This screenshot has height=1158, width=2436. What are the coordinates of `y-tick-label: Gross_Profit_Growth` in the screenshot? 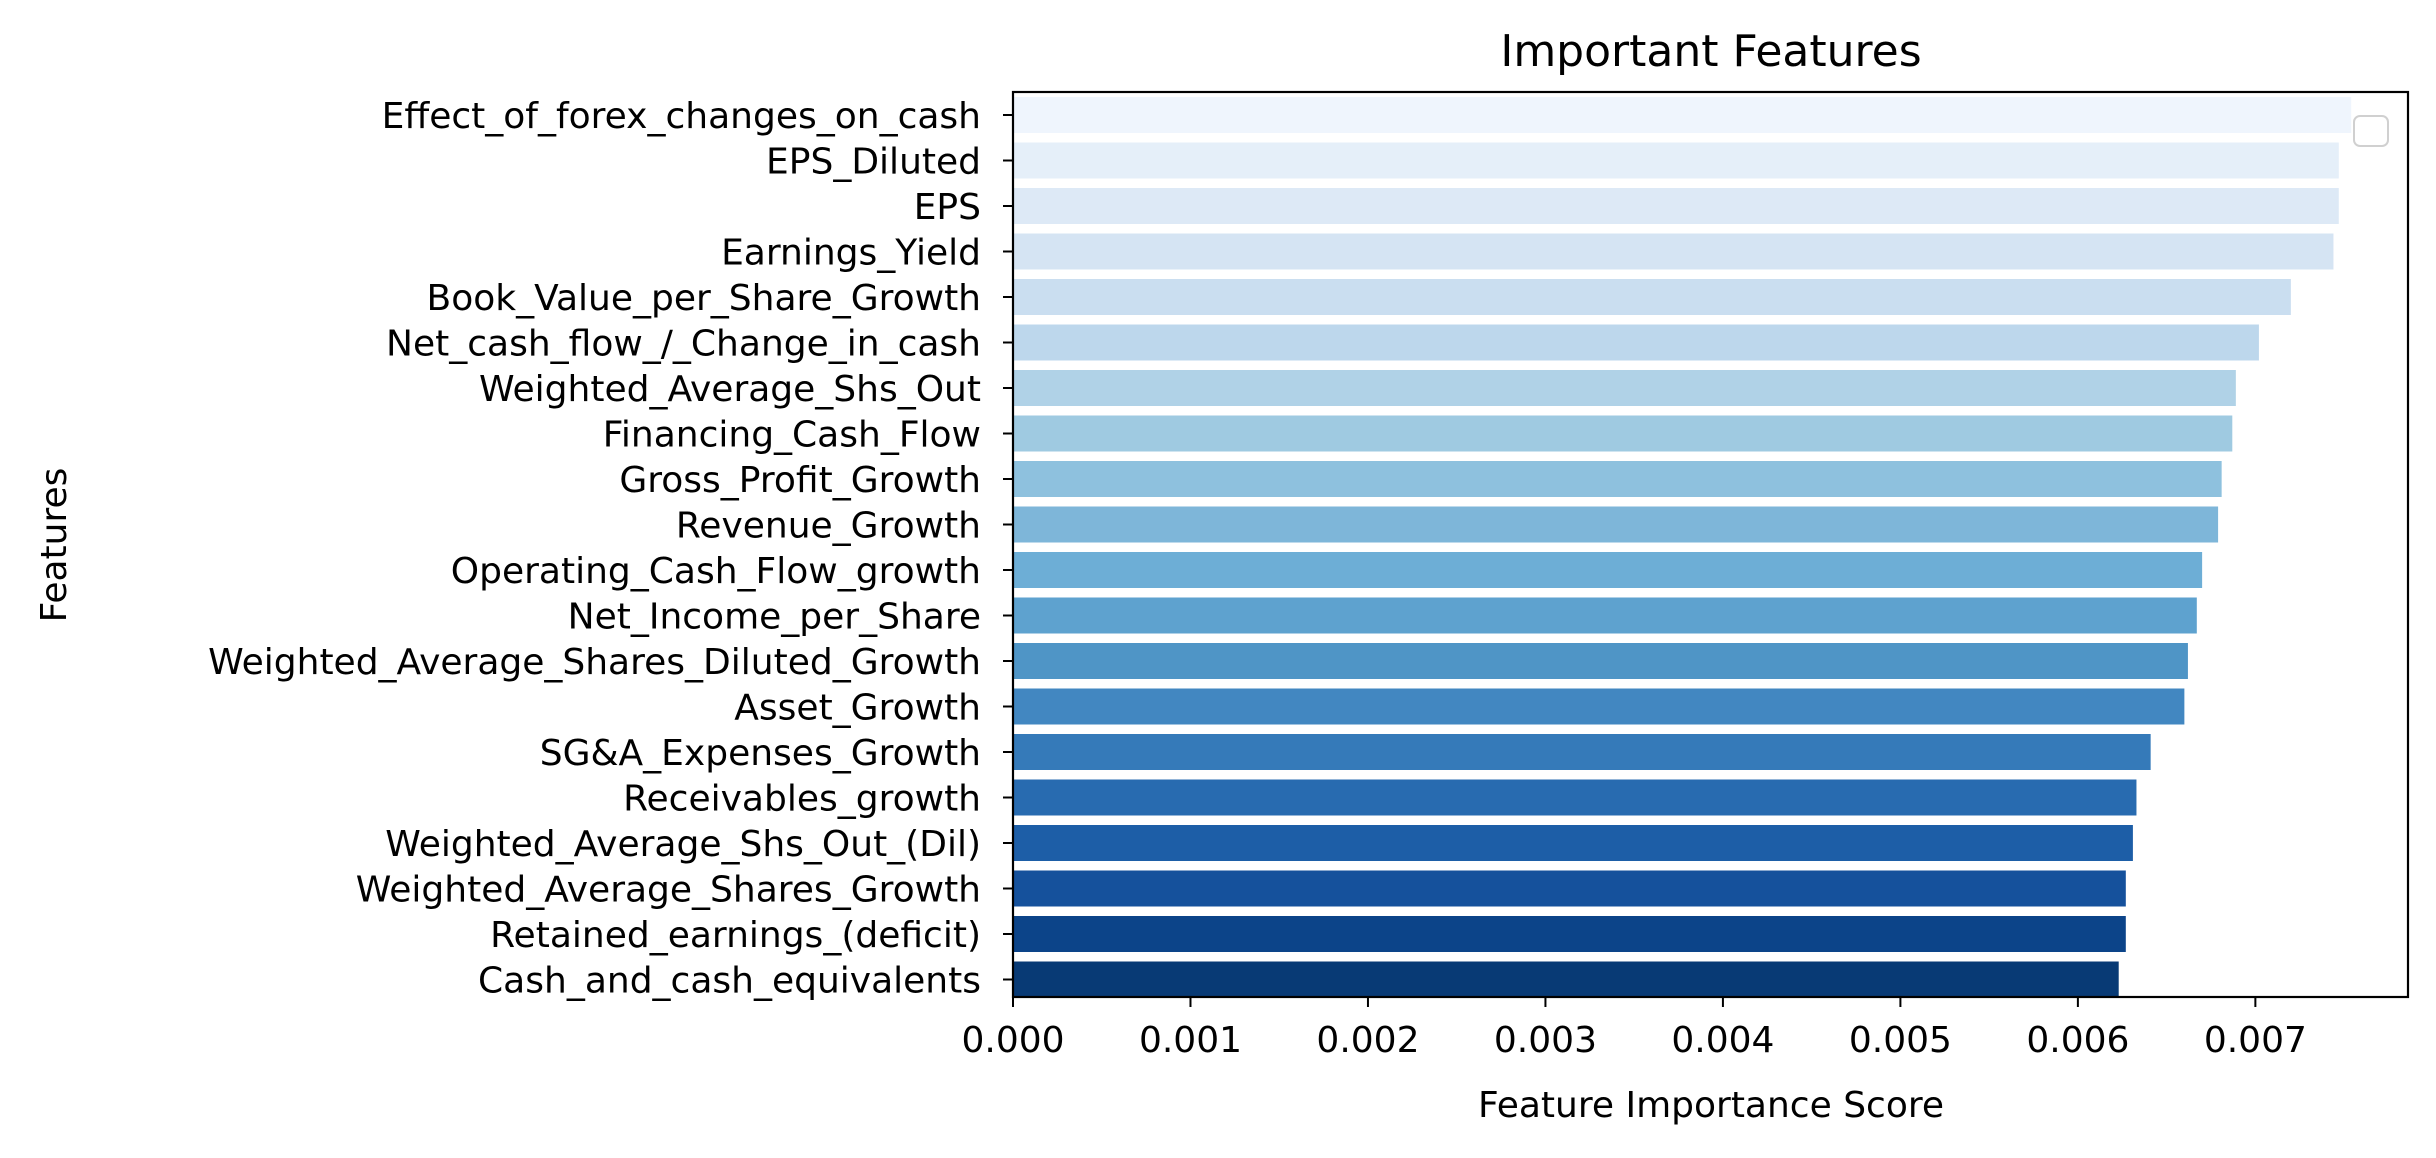 It's located at (800, 480).